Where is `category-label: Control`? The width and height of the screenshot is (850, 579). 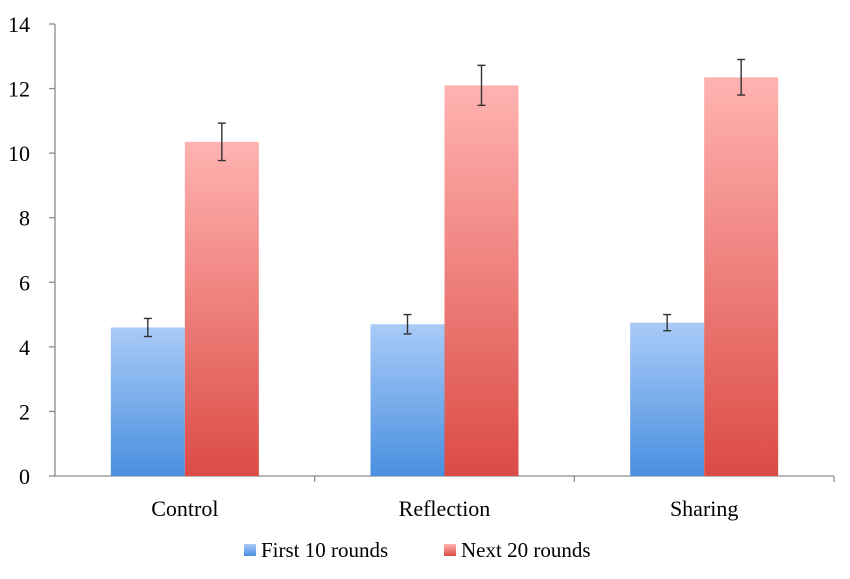
category-label: Control is located at coordinates (184, 508).